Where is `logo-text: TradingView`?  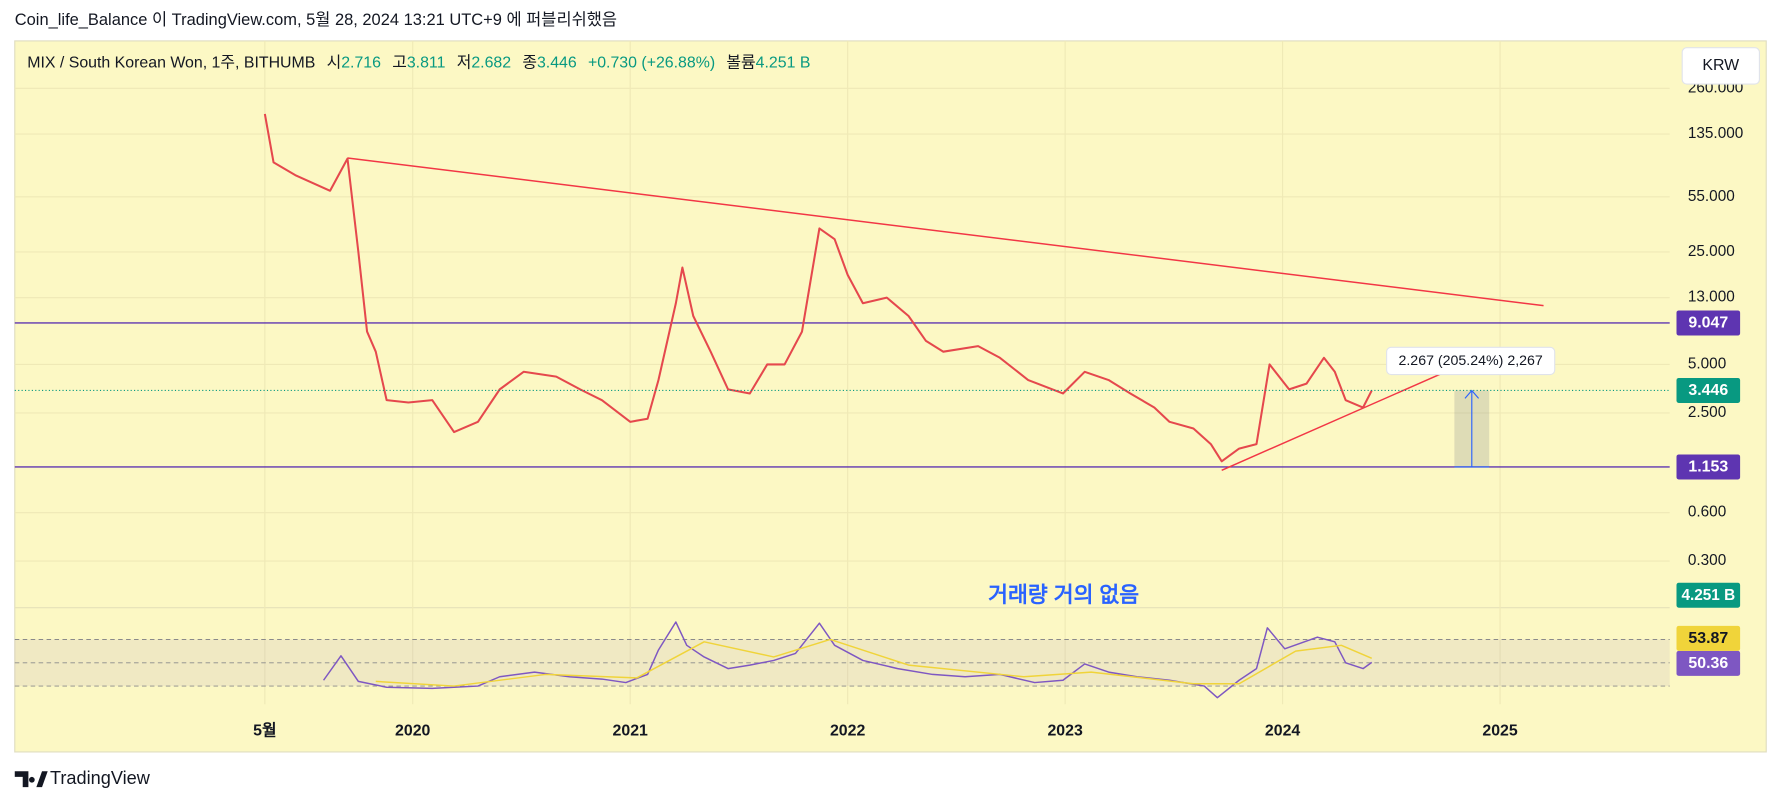 logo-text: TradingView is located at coordinates (100, 778).